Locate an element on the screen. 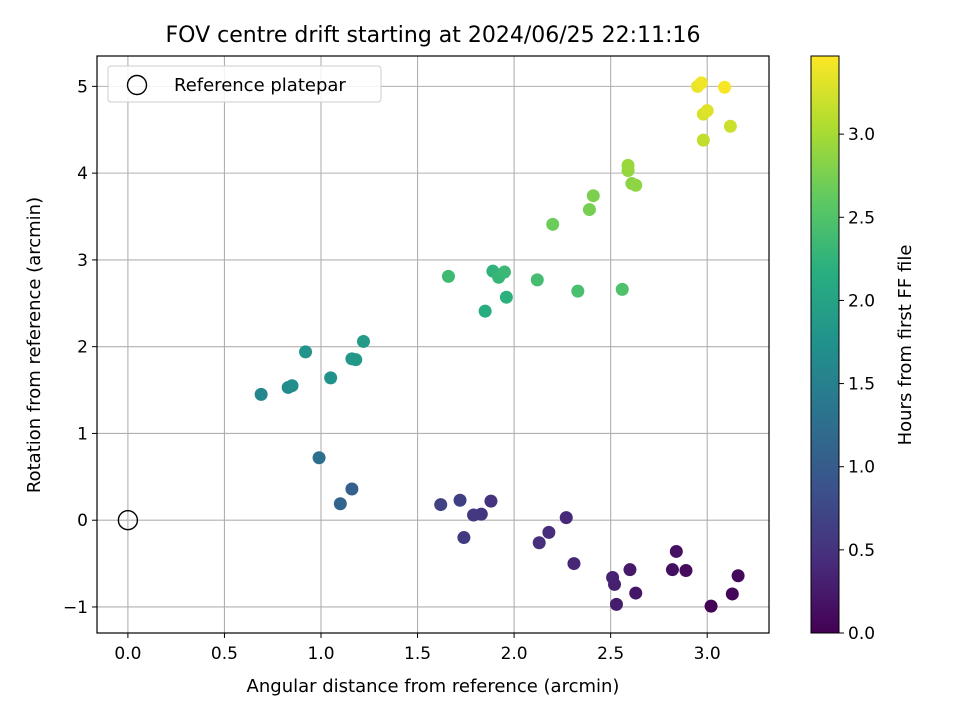  legend-box is located at coordinates (244, 84).